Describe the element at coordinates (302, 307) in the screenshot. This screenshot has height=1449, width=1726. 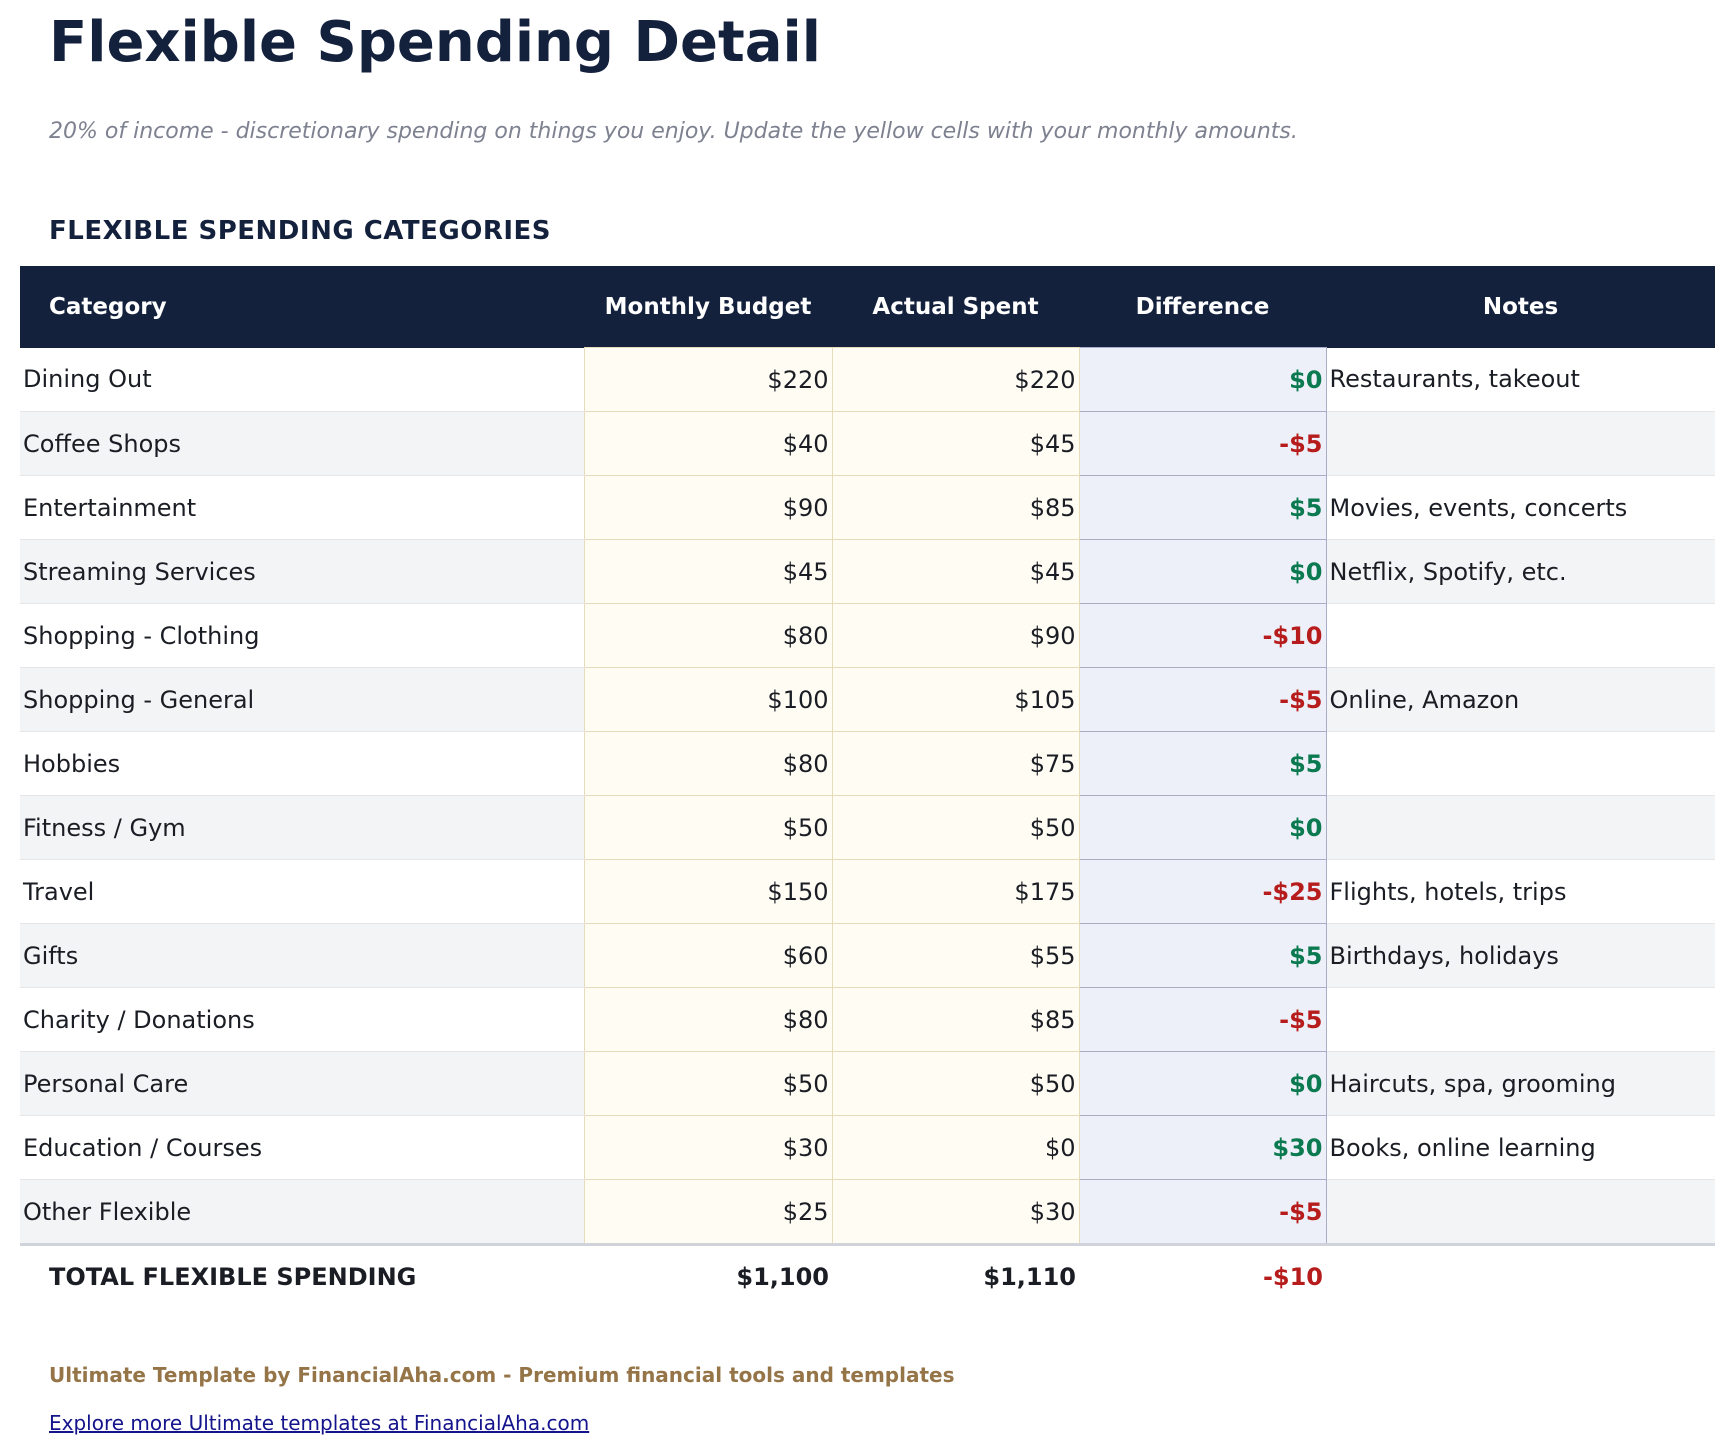
I see `header-category: Category` at that location.